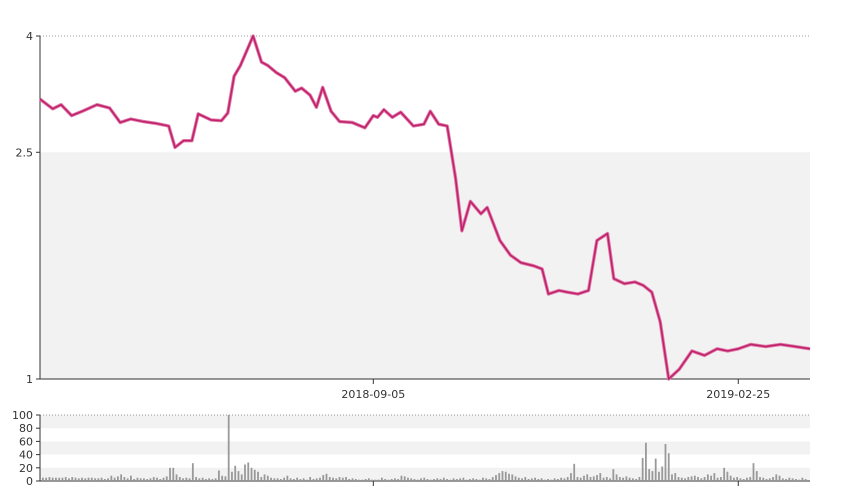 The image size is (842, 500). I want to click on price-x-tick-label: 2019-02-25, so click(738, 394).